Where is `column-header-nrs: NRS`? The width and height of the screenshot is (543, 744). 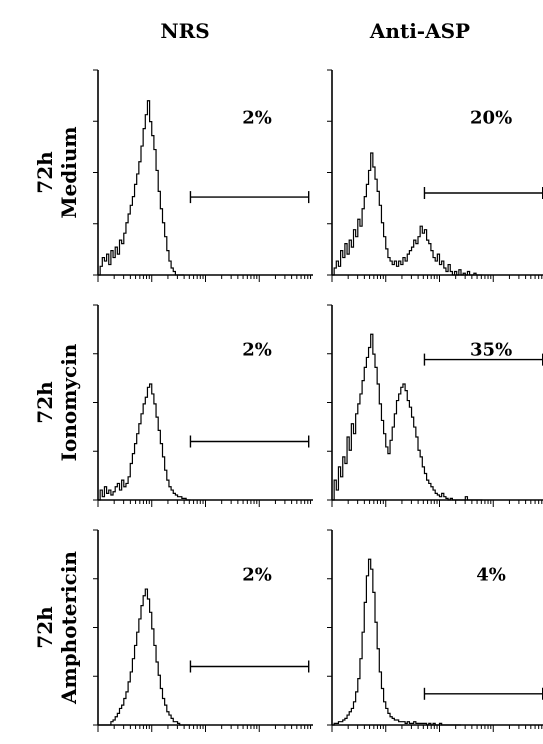 column-header-nrs: NRS is located at coordinates (184, 31).